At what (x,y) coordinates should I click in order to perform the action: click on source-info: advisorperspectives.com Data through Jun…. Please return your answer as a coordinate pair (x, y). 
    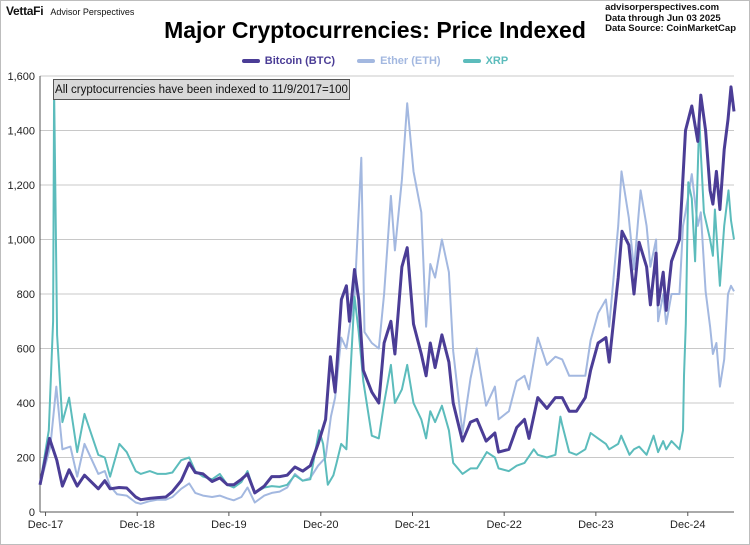
    Looking at the image, I should click on (670, 18).